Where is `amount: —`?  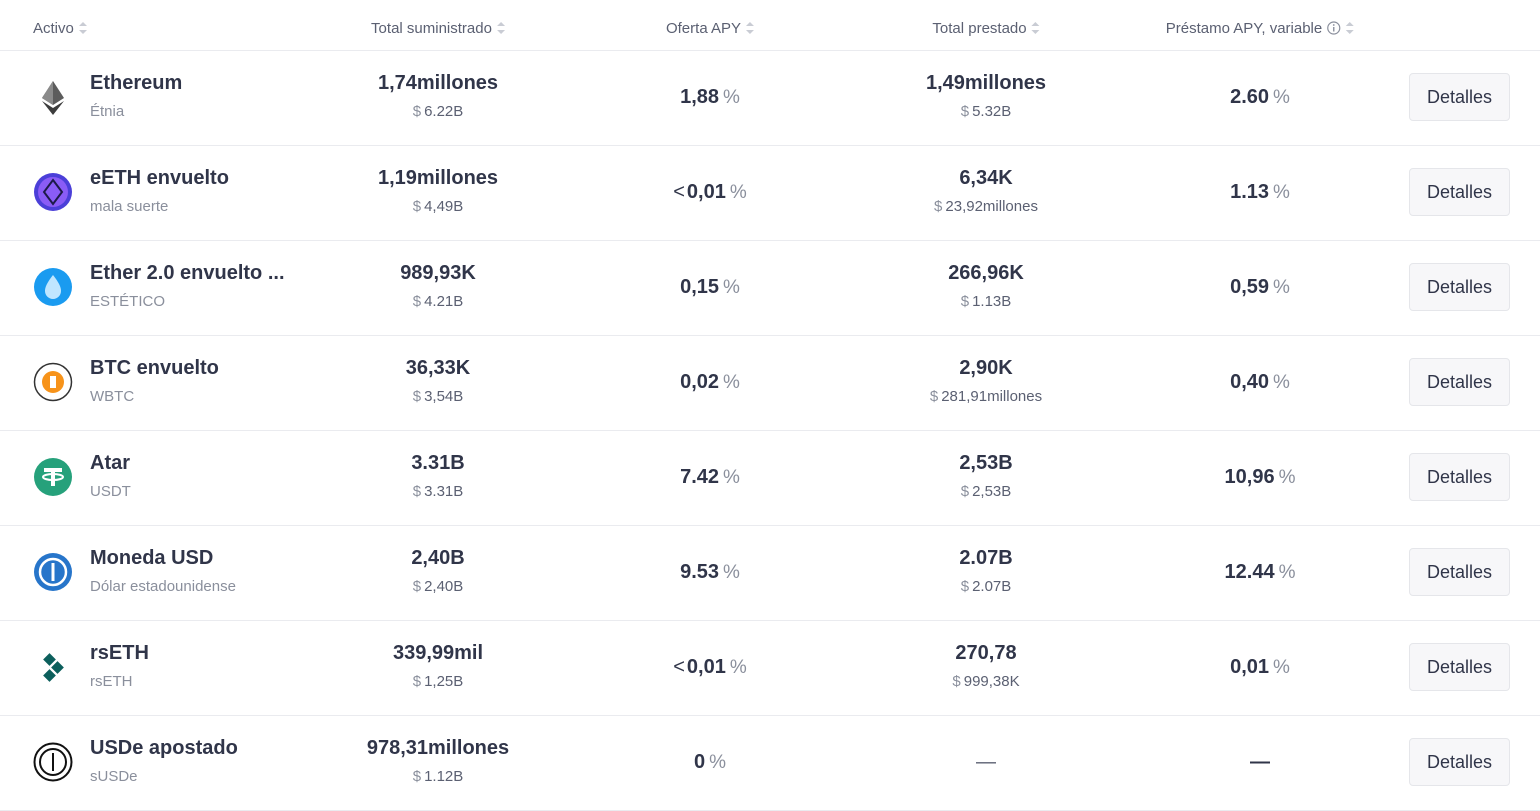 amount: — is located at coordinates (986, 762).